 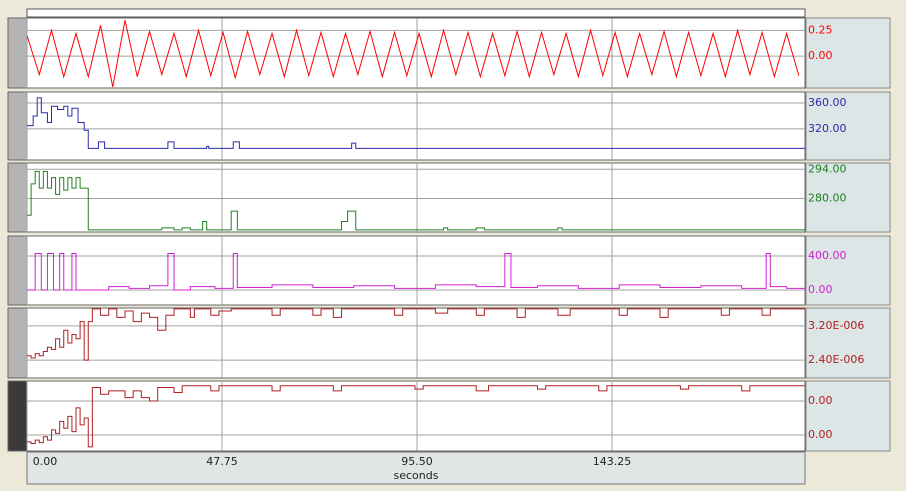 What do you see at coordinates (836, 325) in the screenshot?
I see `y-tick-label: 3.20E-006` at bounding box center [836, 325].